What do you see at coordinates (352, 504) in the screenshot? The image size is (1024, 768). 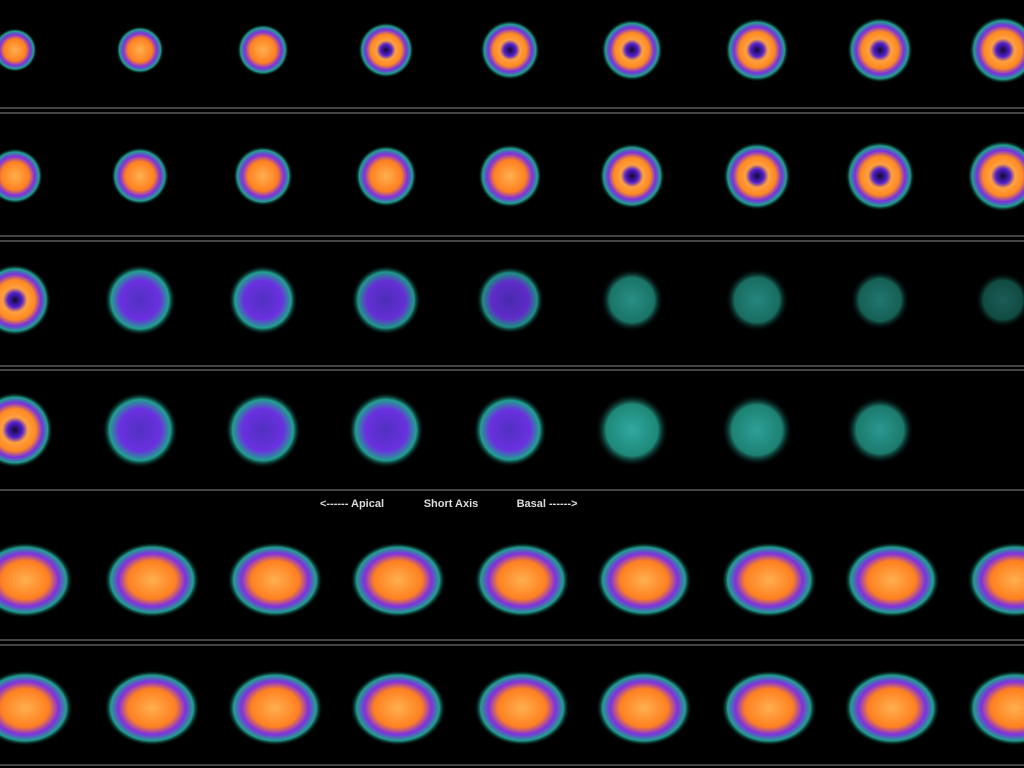 I see `apical-label: <------ Apical` at bounding box center [352, 504].